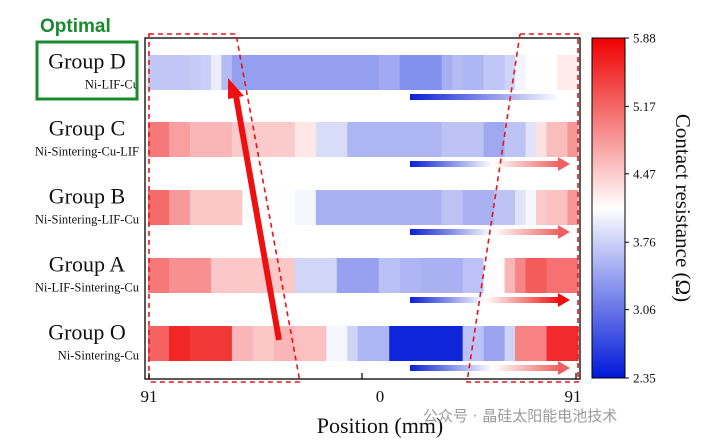 This screenshot has height=445, width=703. I want to click on x-tick-label-right: 91, so click(573, 396).